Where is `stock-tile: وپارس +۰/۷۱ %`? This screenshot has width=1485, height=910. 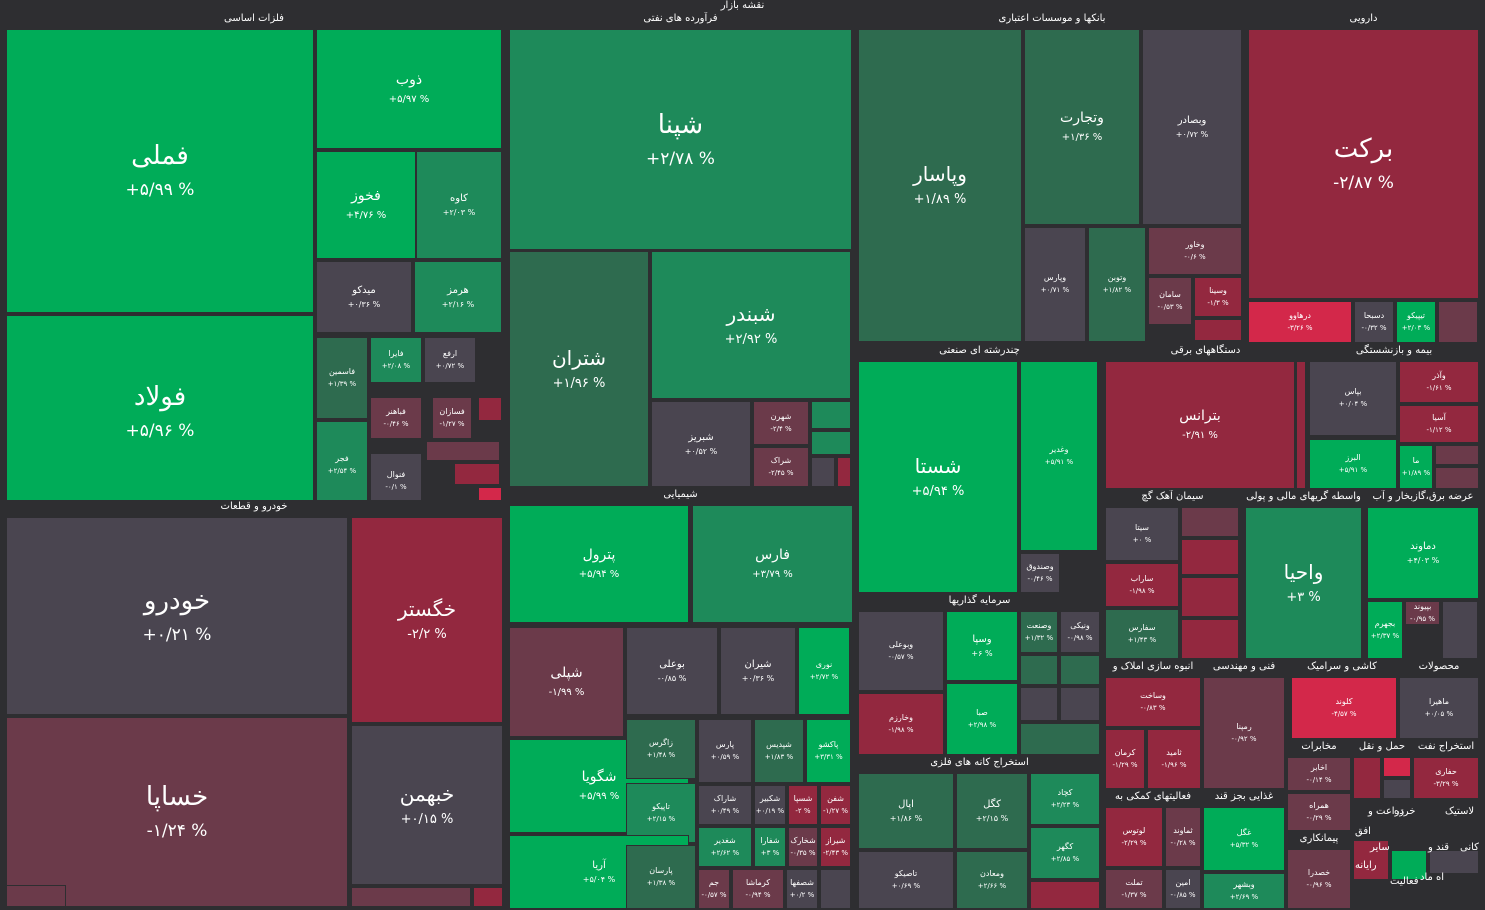
stock-tile: وپارس +۰/۷۱ % is located at coordinates (1055, 284).